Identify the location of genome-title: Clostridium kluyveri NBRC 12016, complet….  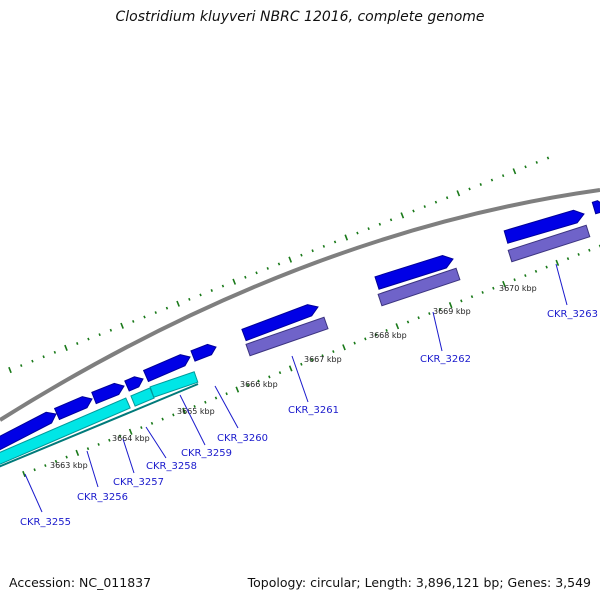
(300, 17).